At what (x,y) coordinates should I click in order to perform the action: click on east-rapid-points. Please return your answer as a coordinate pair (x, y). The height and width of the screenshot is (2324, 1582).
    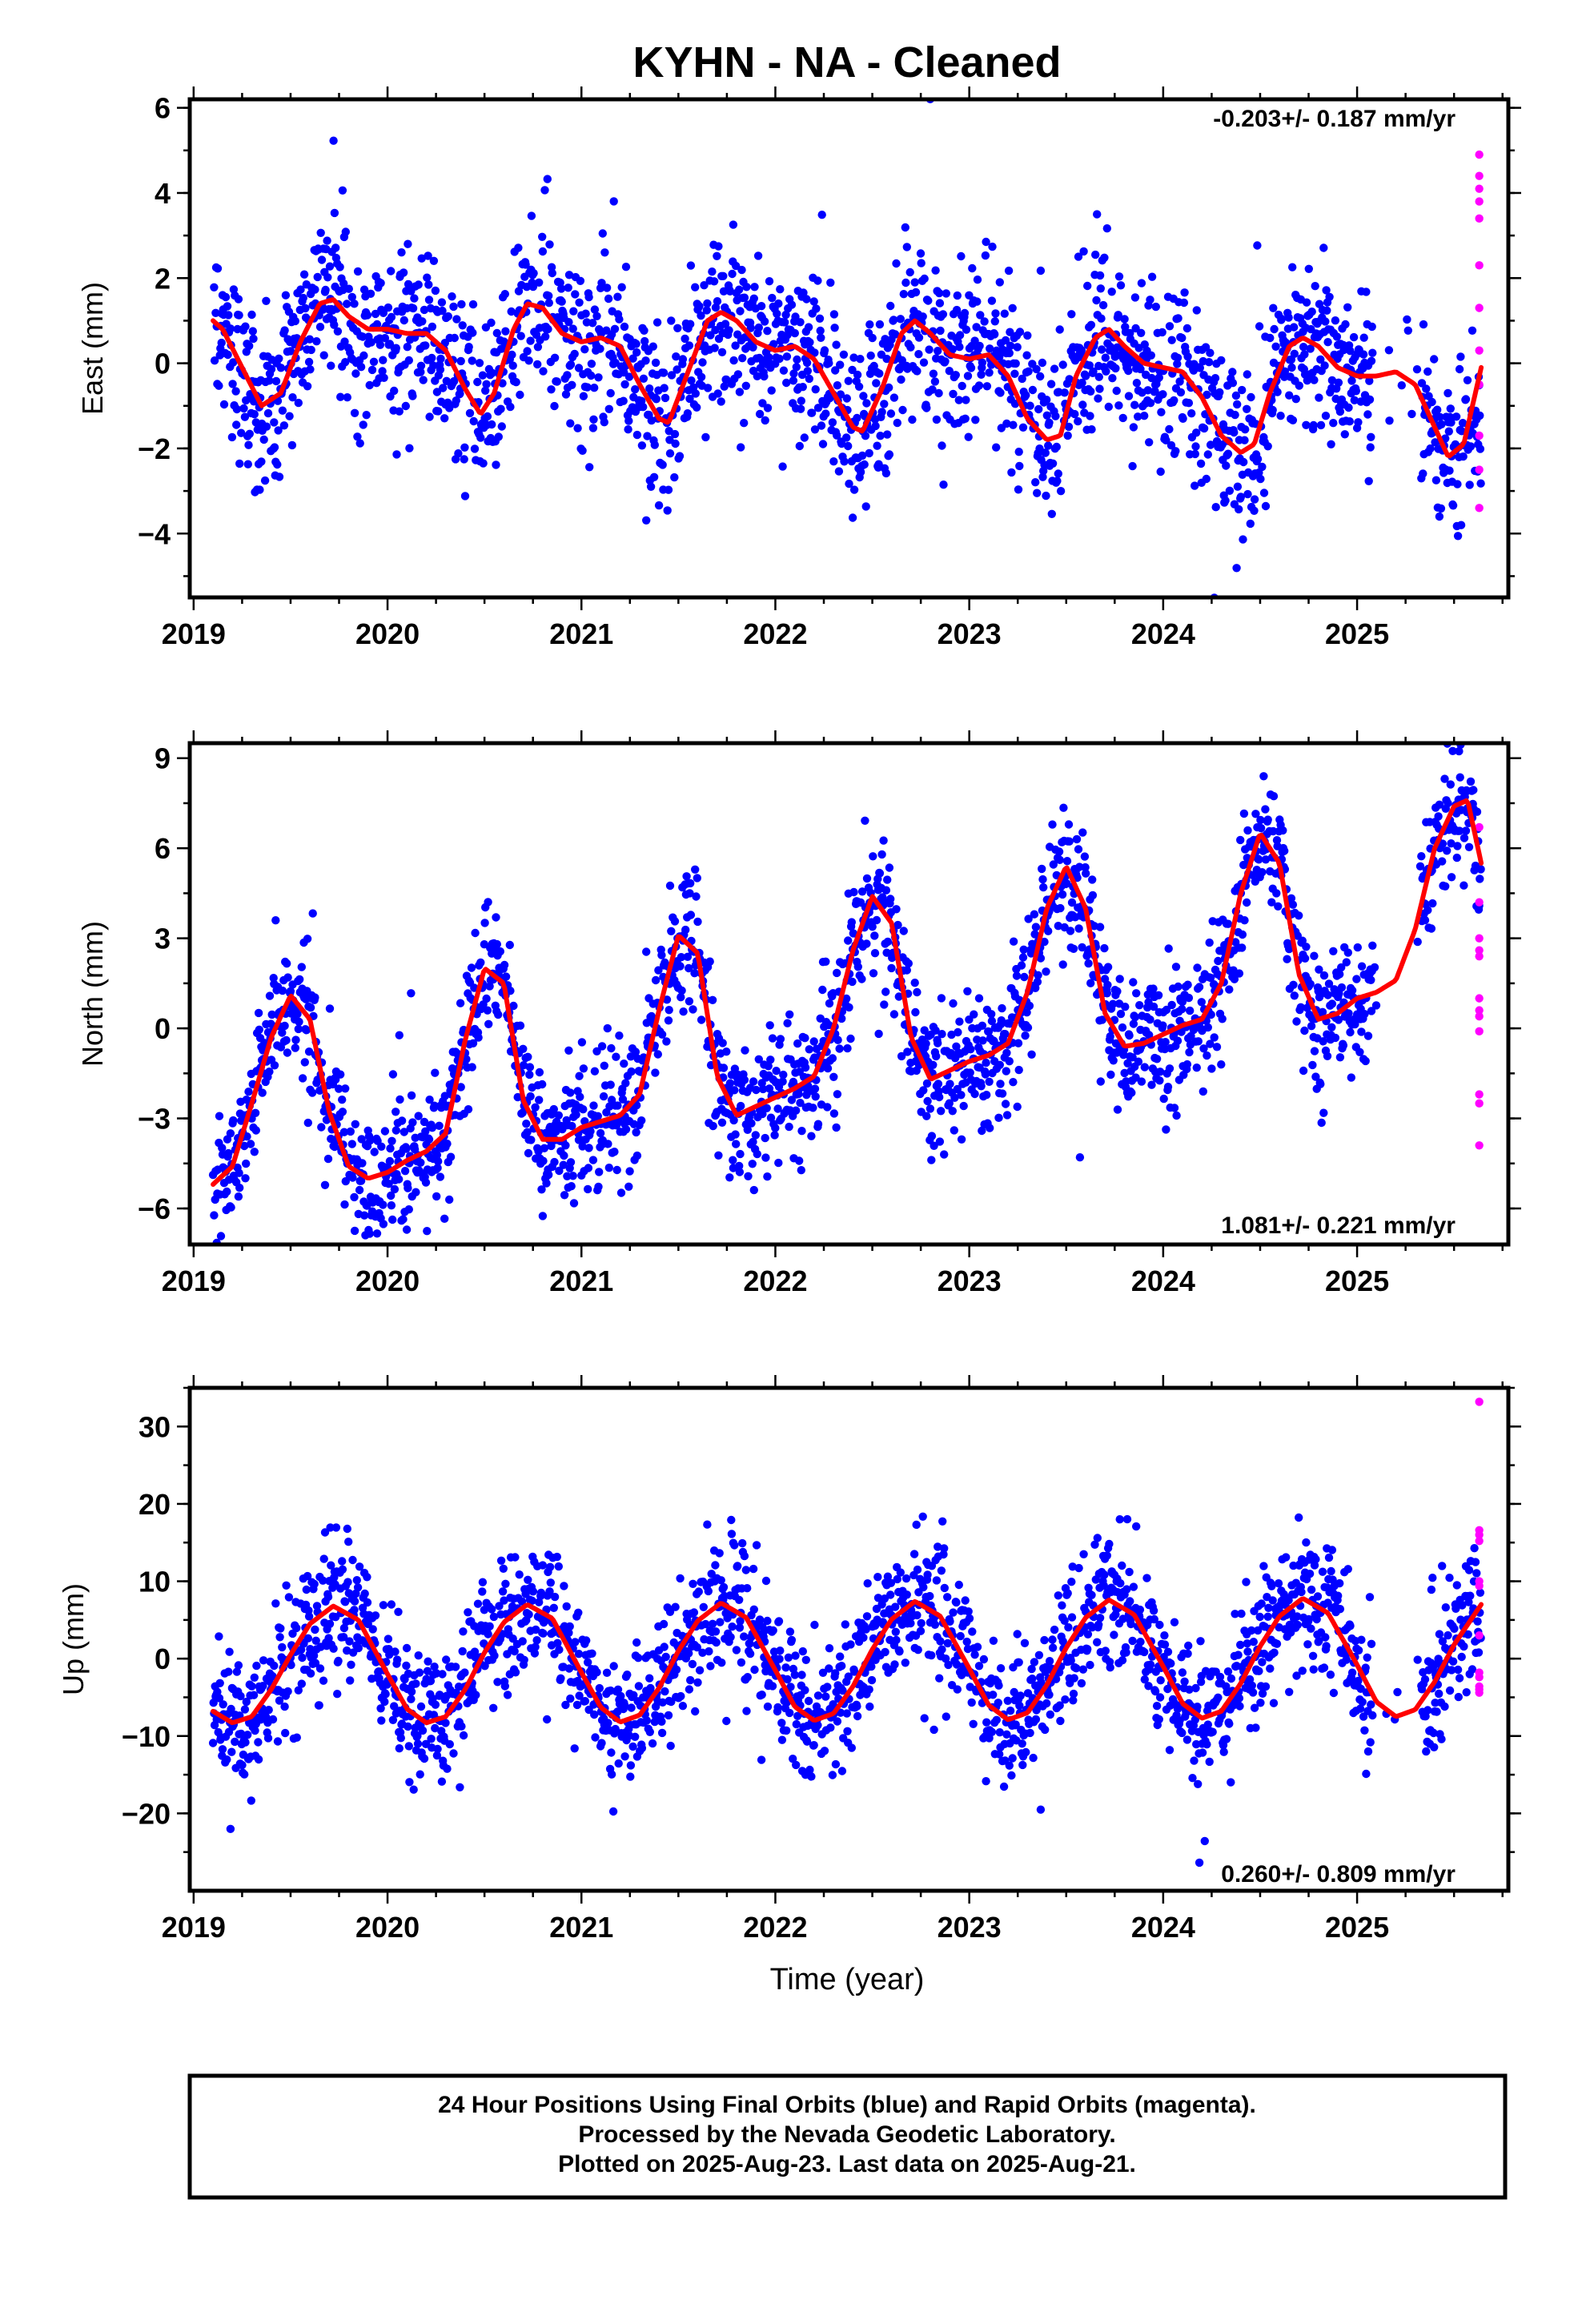
    Looking at the image, I should click on (1479, 331).